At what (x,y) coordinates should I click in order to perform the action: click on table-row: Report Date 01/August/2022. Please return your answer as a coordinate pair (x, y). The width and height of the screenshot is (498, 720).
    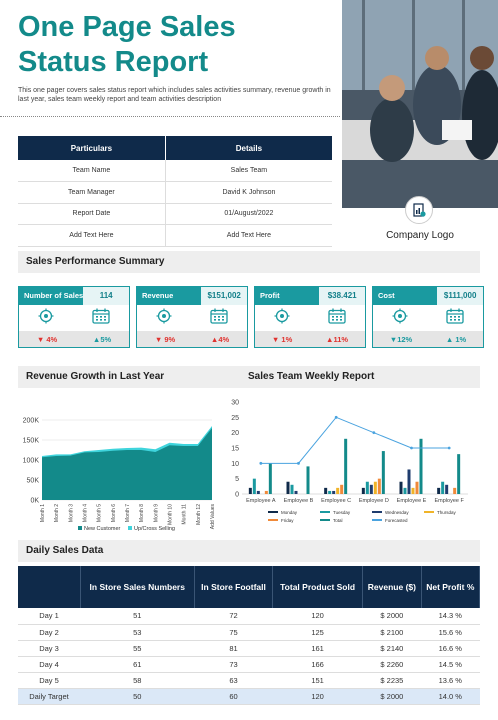
    Looking at the image, I should click on (175, 214).